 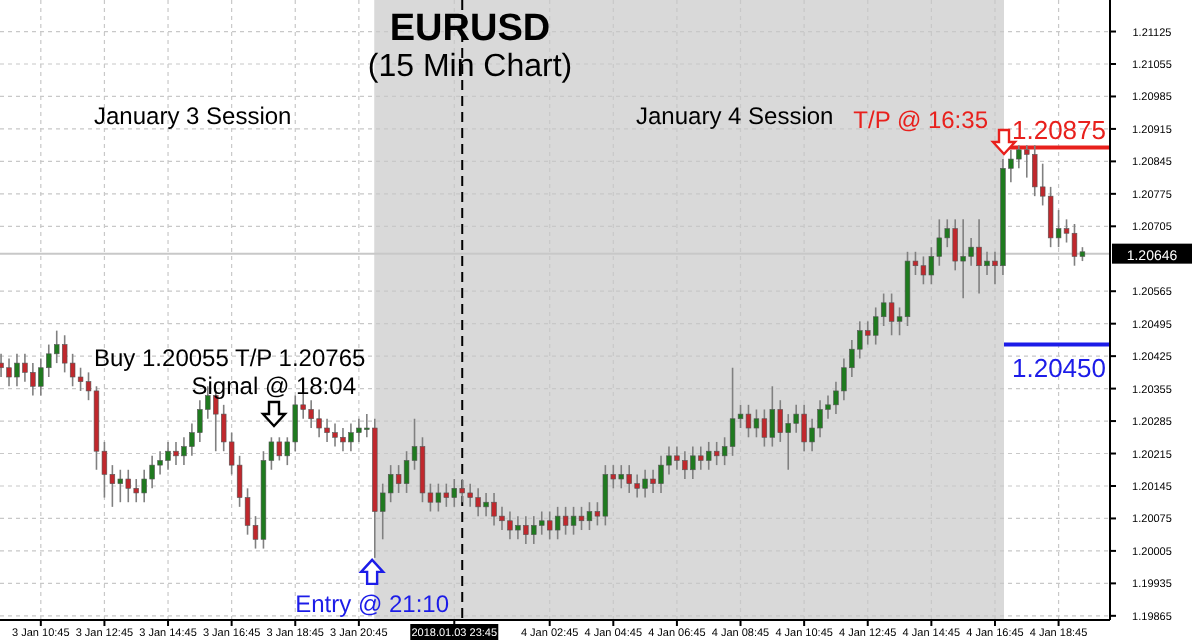 What do you see at coordinates (193, 116) in the screenshot?
I see `annotation: January 3 Session` at bounding box center [193, 116].